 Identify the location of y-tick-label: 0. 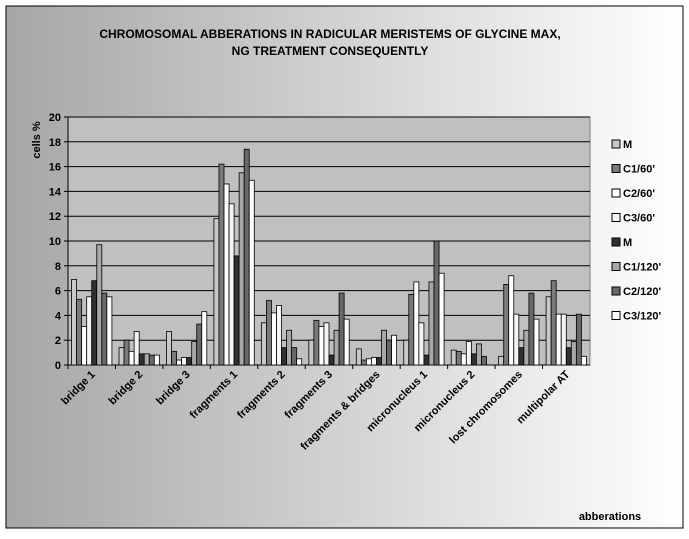
(58, 366).